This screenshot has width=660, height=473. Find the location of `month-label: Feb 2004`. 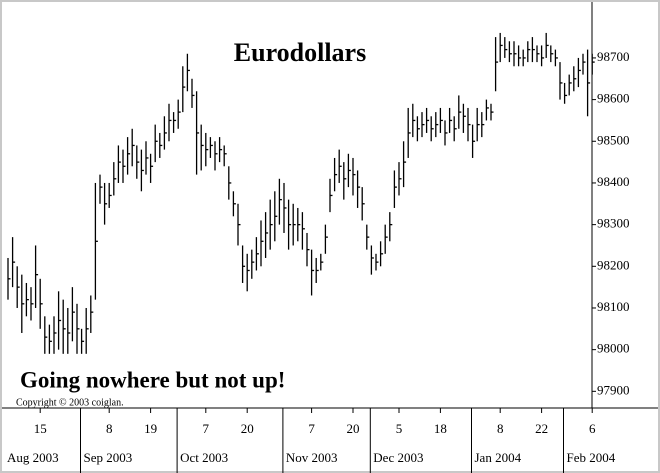

month-label: Feb 2004 is located at coordinates (591, 457).